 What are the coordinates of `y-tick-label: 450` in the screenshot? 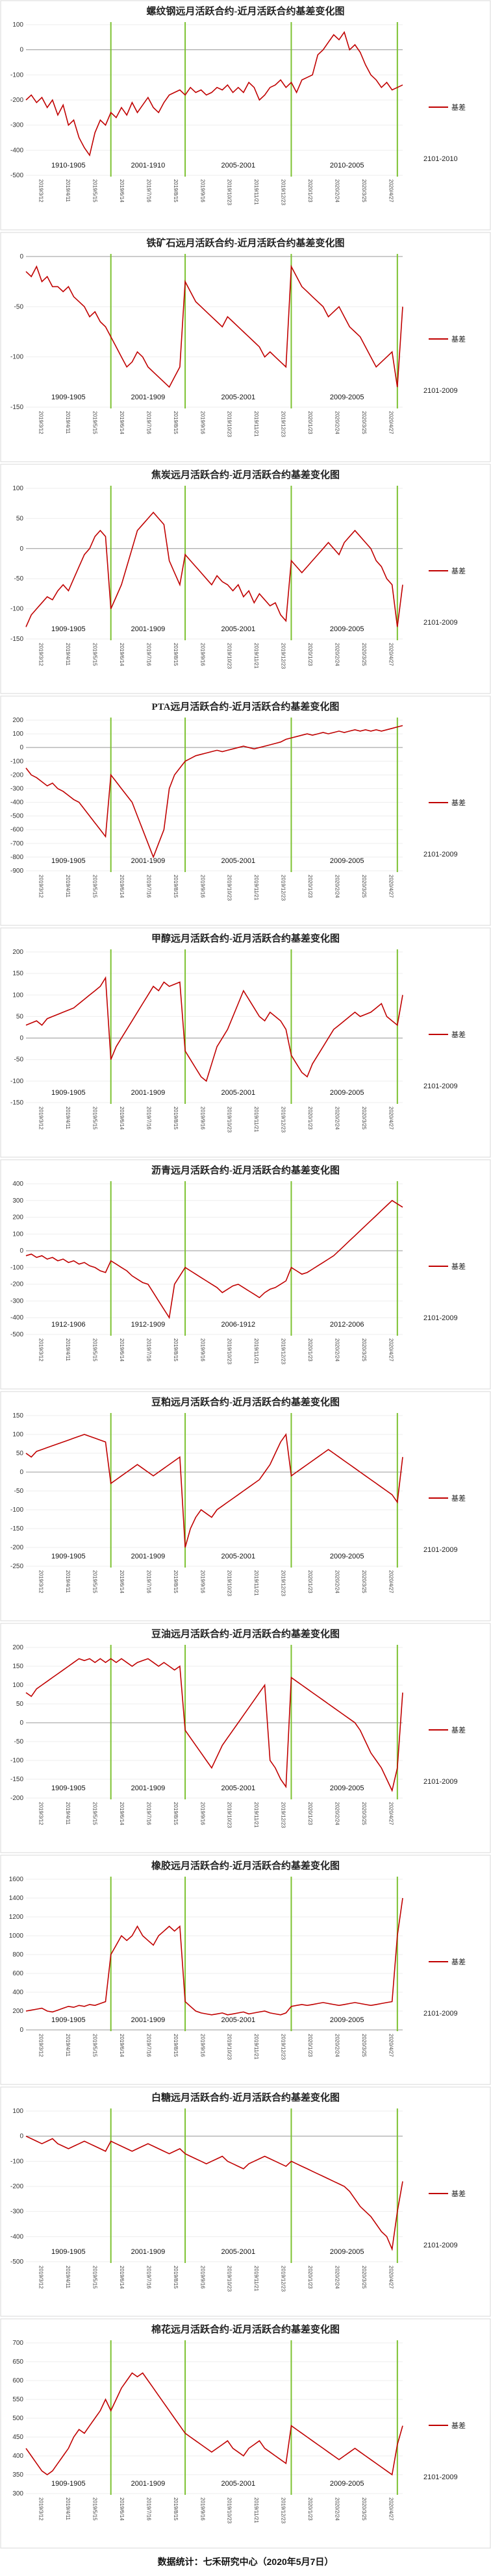 It's located at (17, 2437).